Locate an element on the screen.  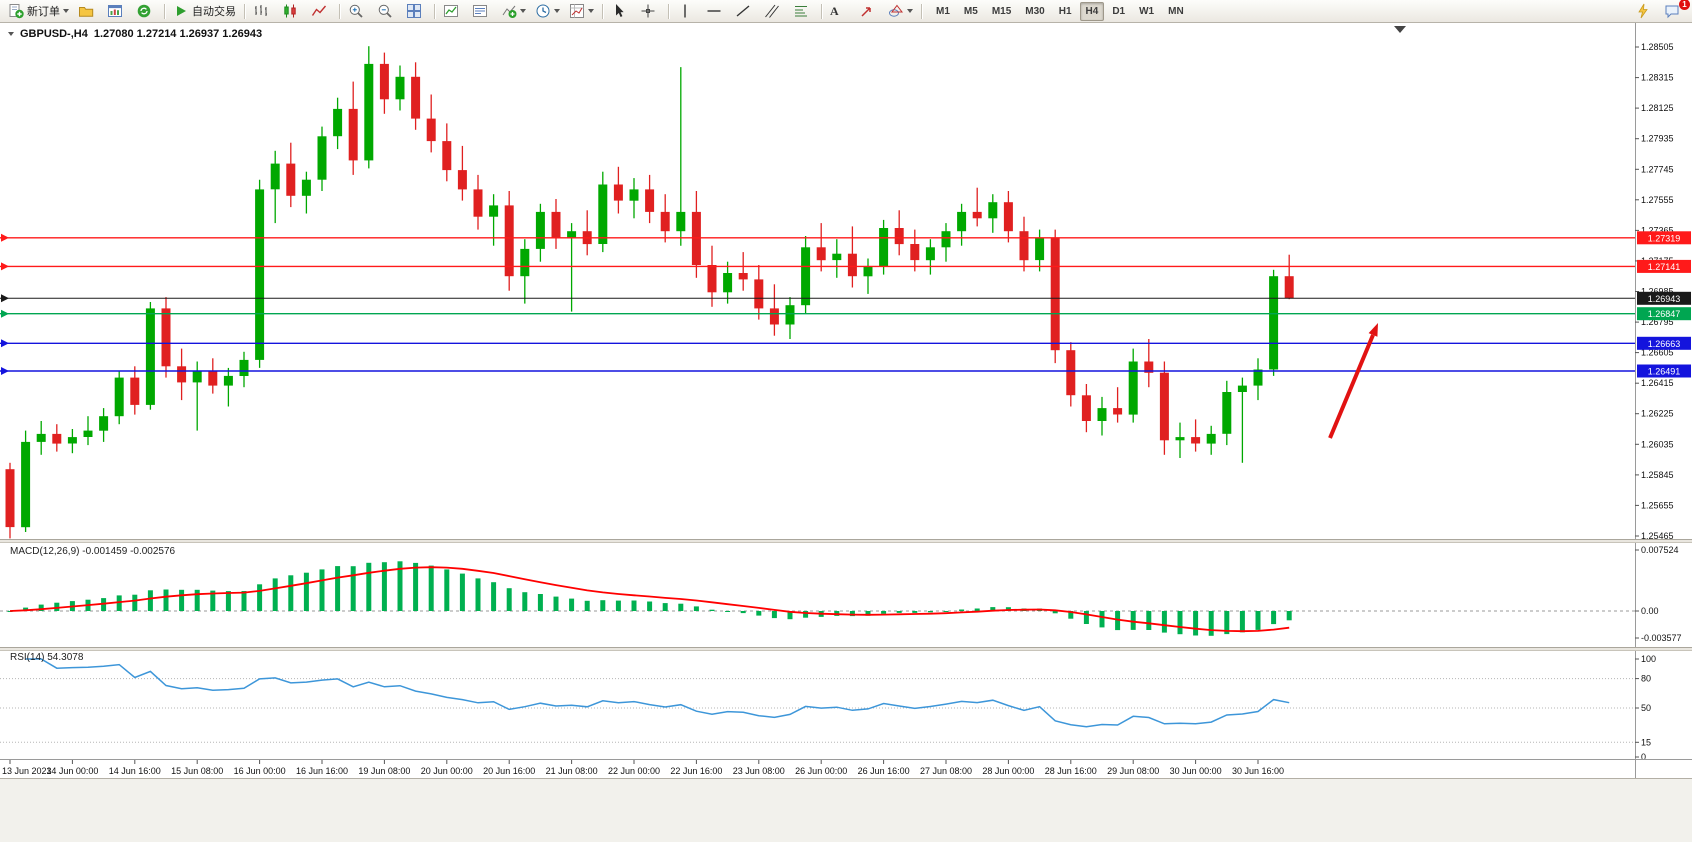
trendline-icon is located at coordinates (743, 11).